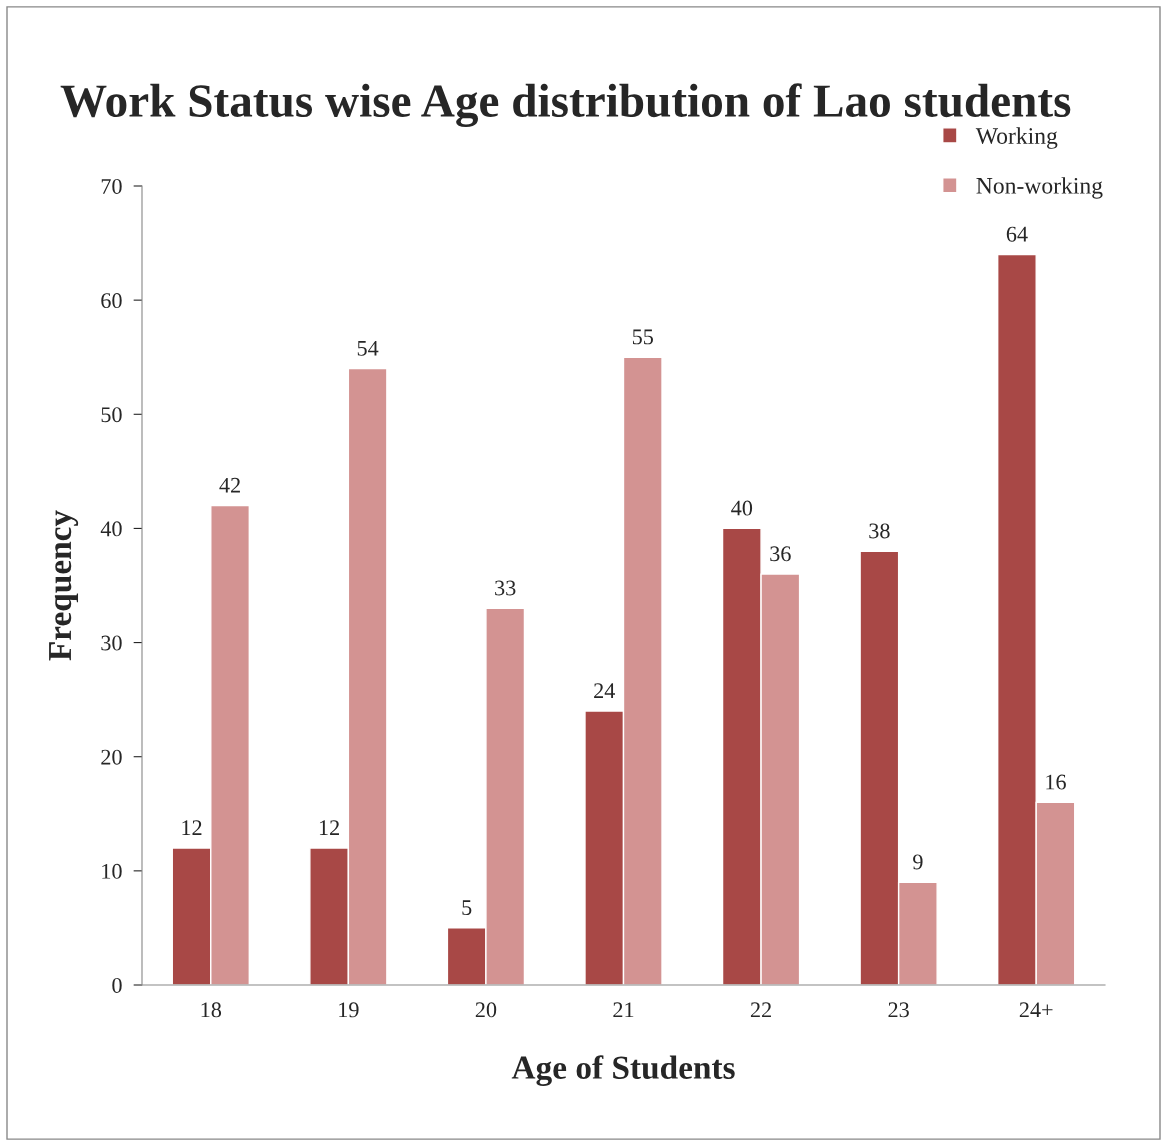 This screenshot has width=1167, height=1146. What do you see at coordinates (780, 554) in the screenshot?
I see `data-label: 36` at bounding box center [780, 554].